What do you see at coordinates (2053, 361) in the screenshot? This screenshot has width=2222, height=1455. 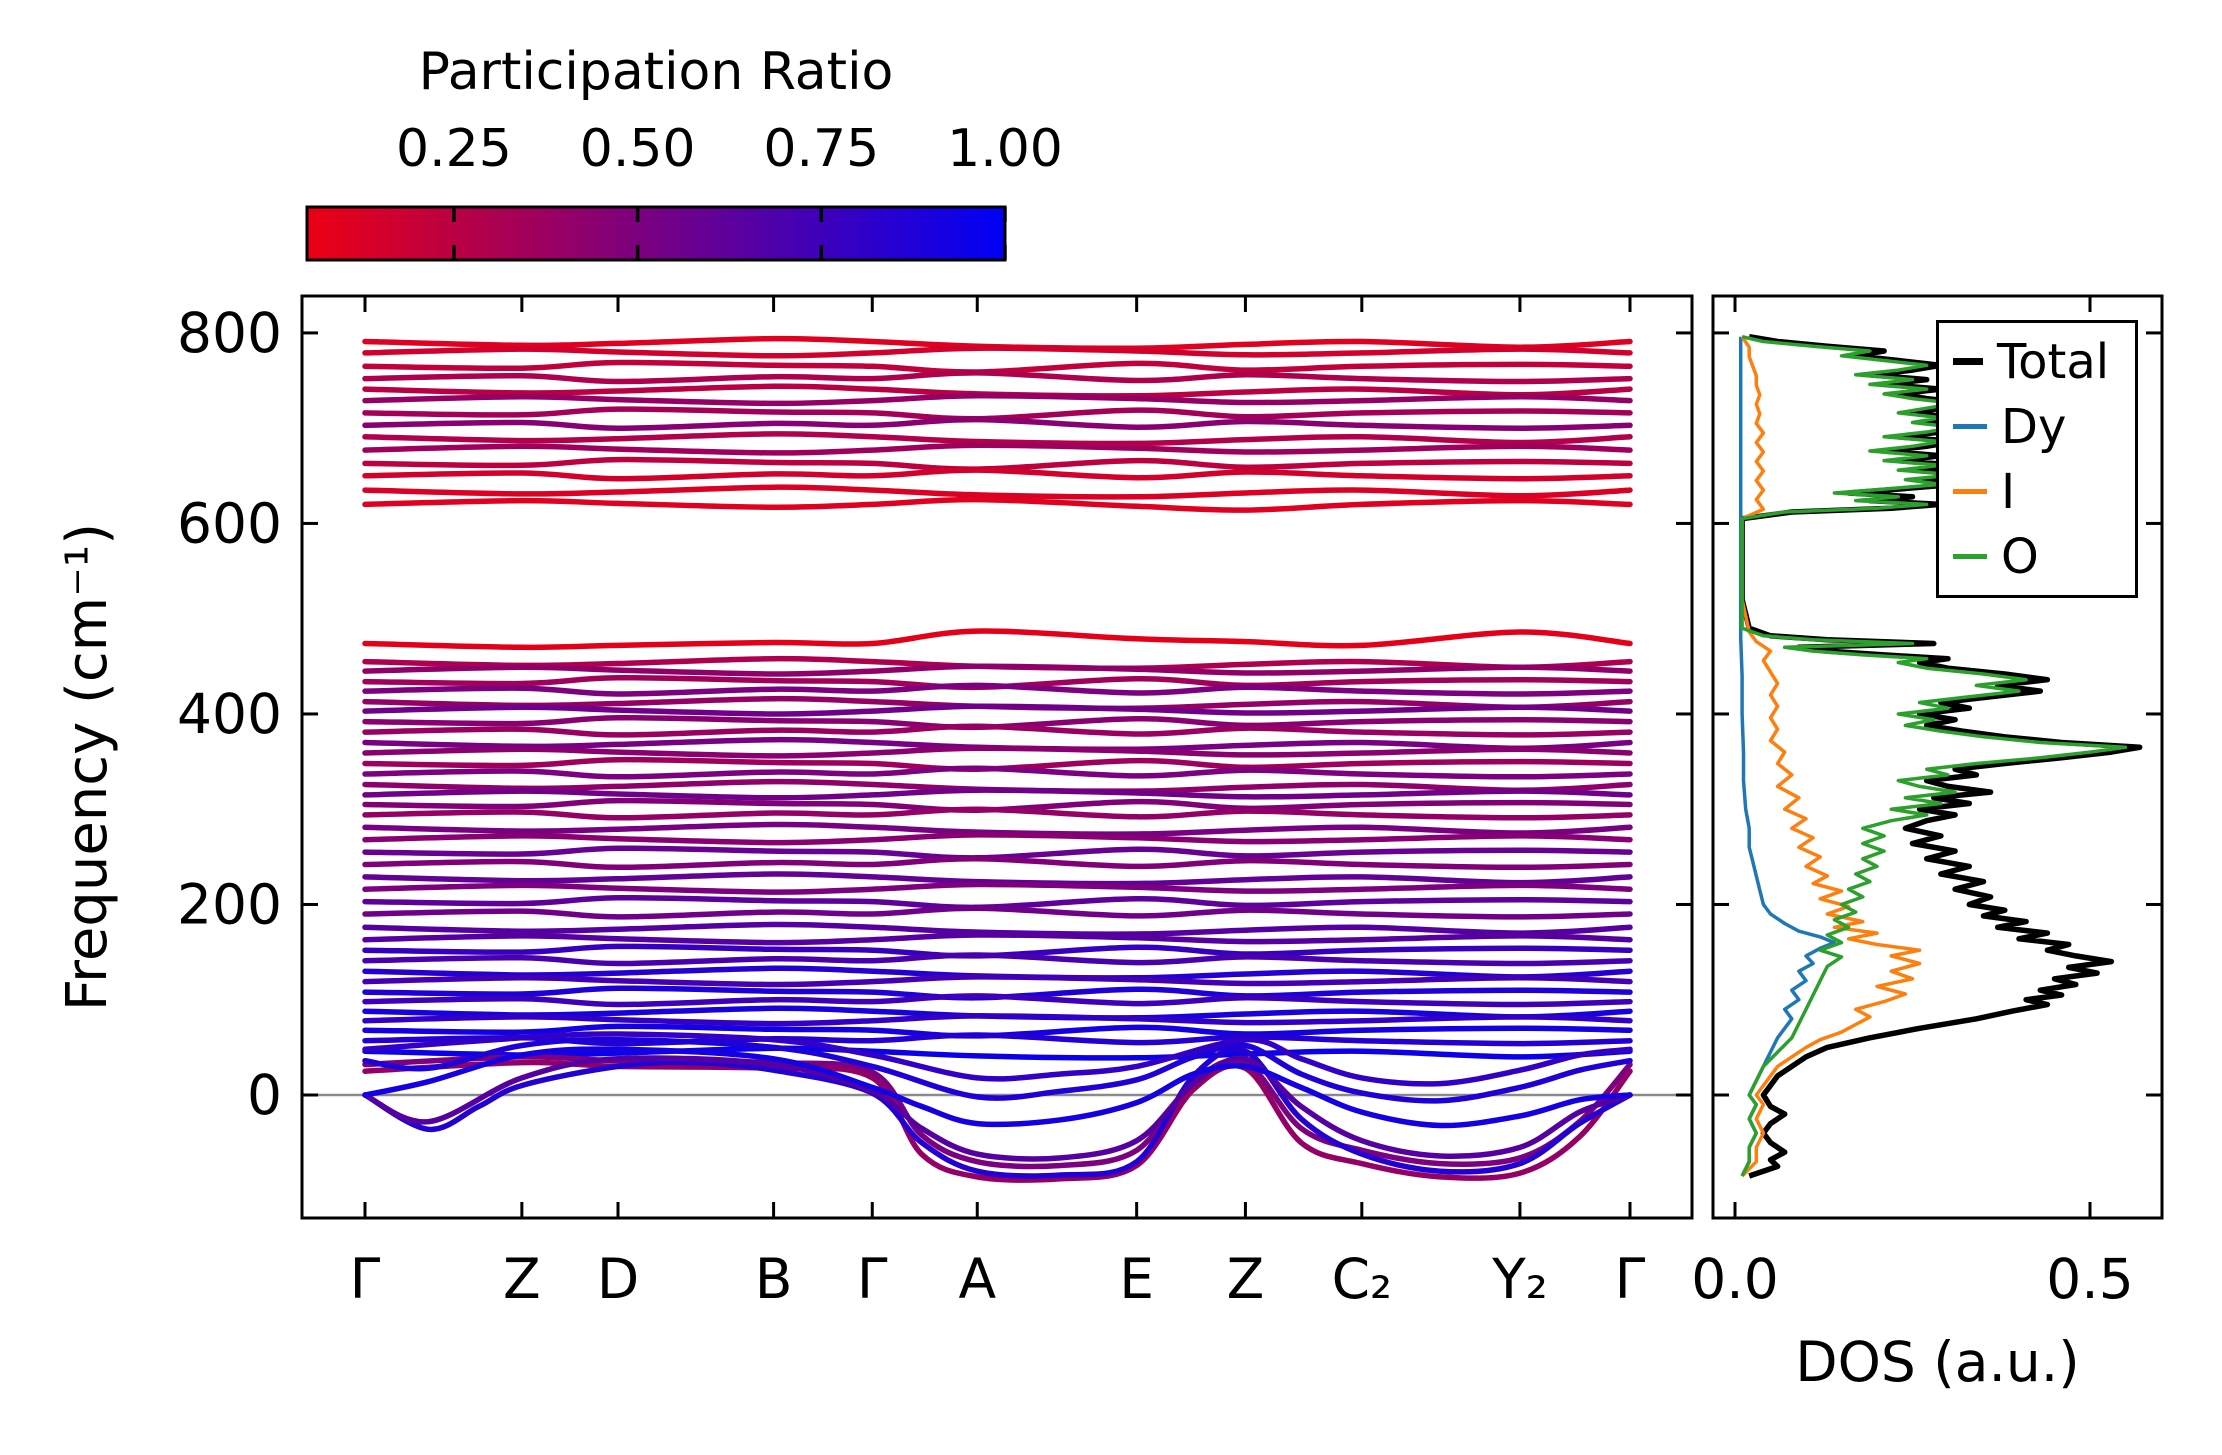 I see `legend-label-total: Total` at bounding box center [2053, 361].